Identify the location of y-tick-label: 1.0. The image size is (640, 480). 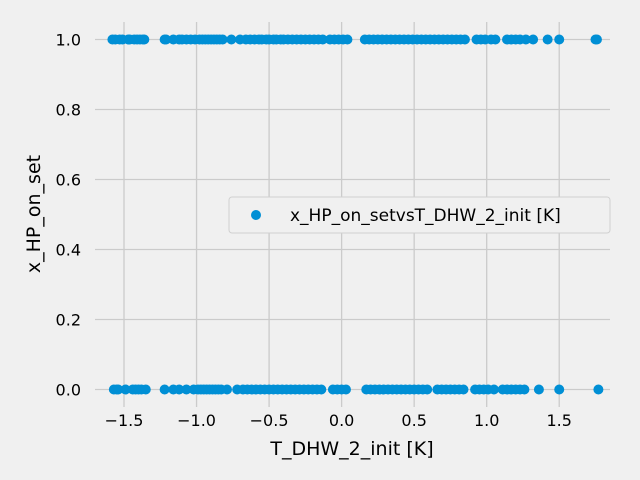
(68, 40).